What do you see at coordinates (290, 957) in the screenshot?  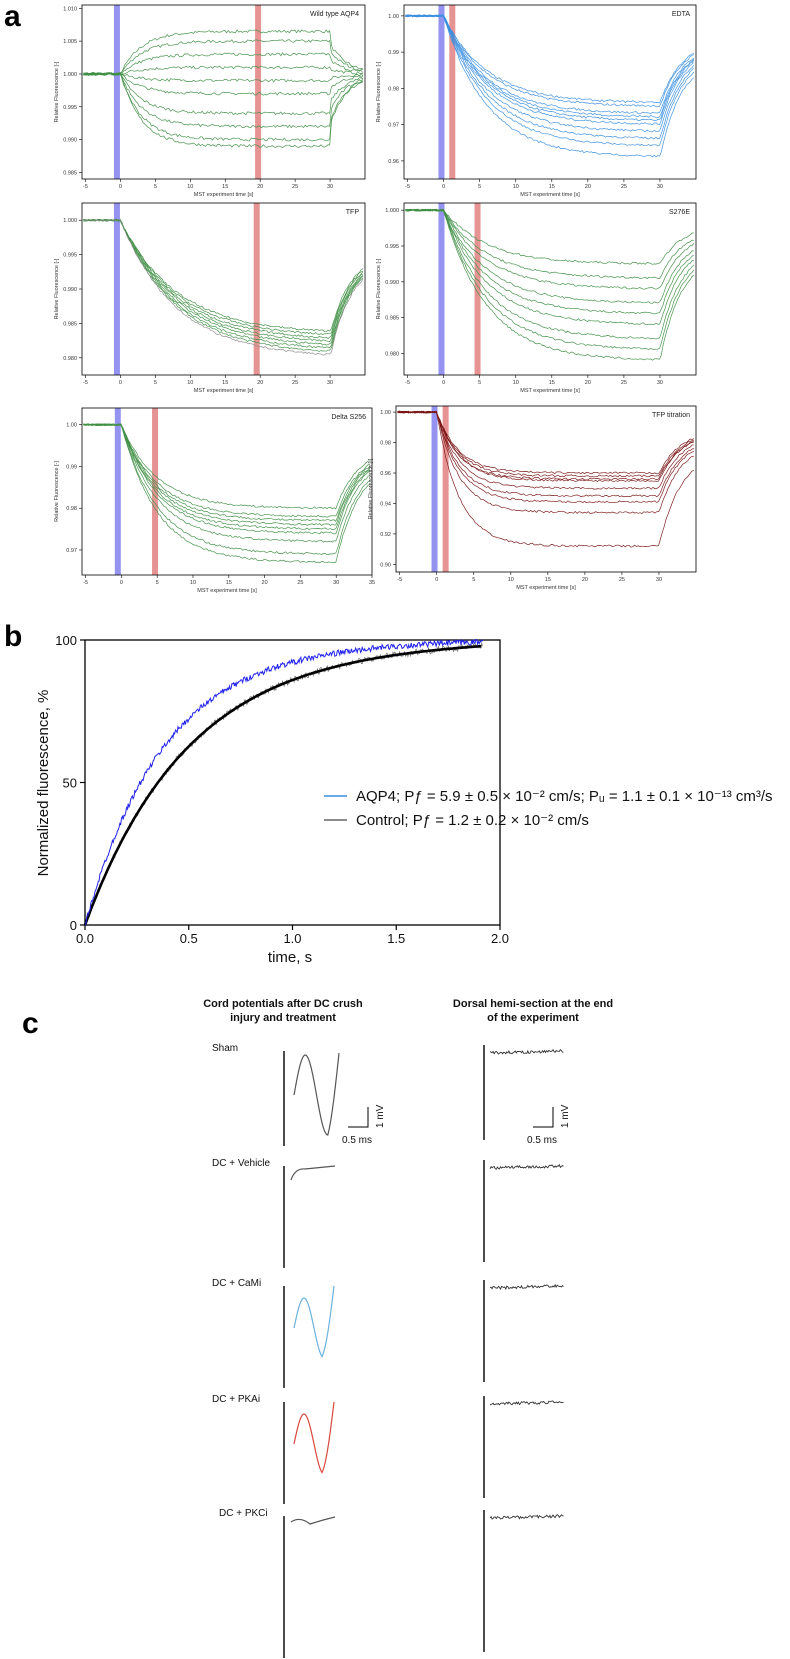 I see `panel-b-xlabel: time, s` at bounding box center [290, 957].